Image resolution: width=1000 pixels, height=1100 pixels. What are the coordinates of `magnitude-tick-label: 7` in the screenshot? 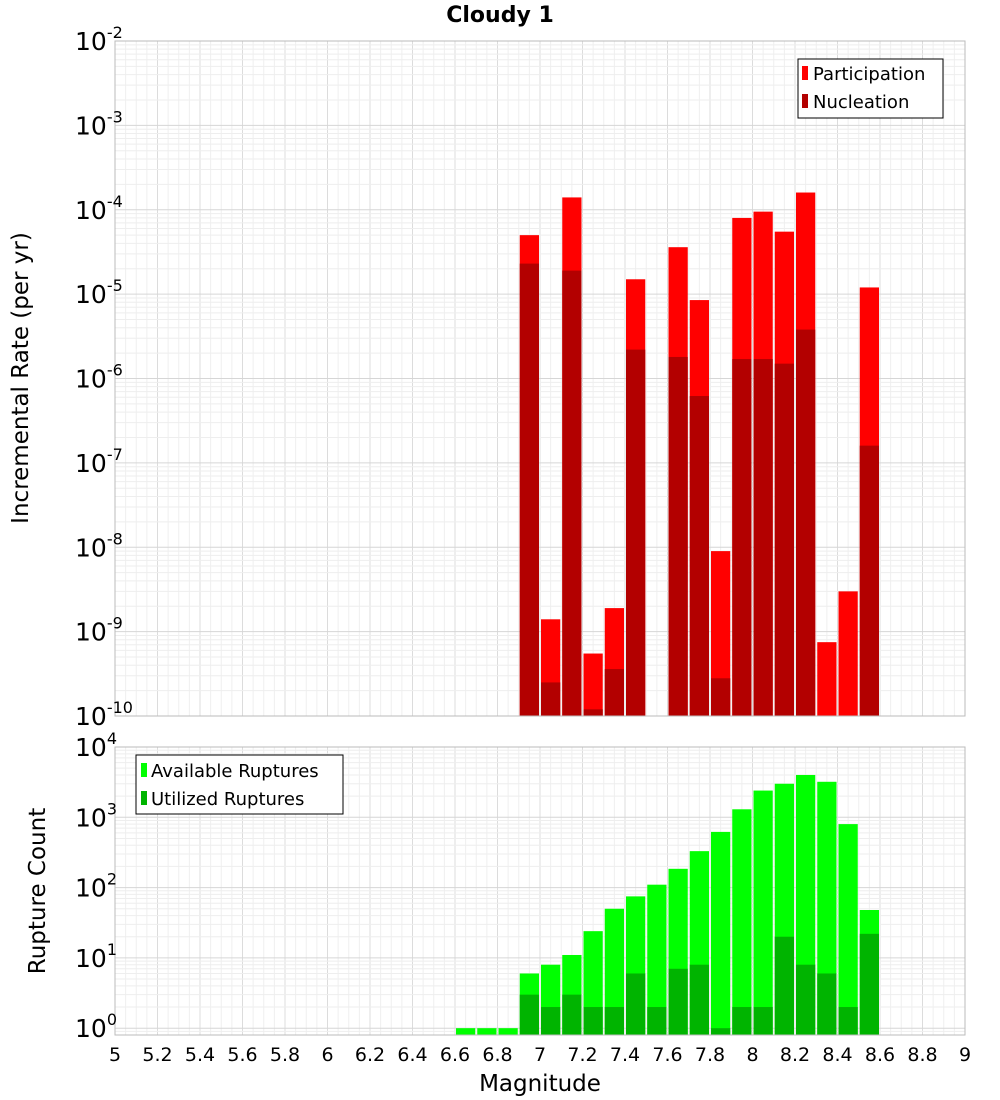 It's located at (540, 1055).